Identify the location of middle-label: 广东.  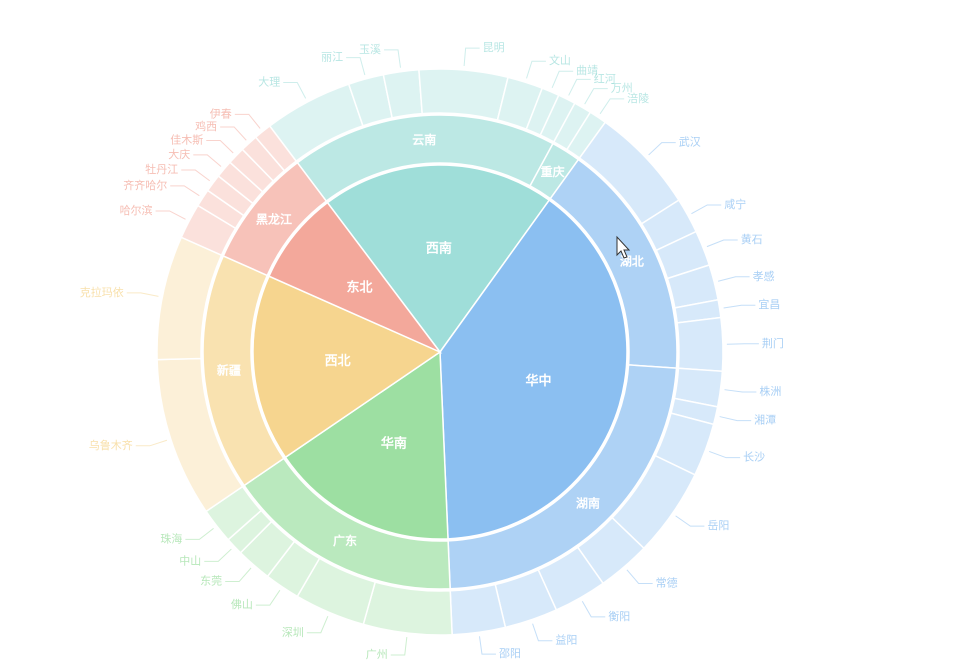
(345, 540).